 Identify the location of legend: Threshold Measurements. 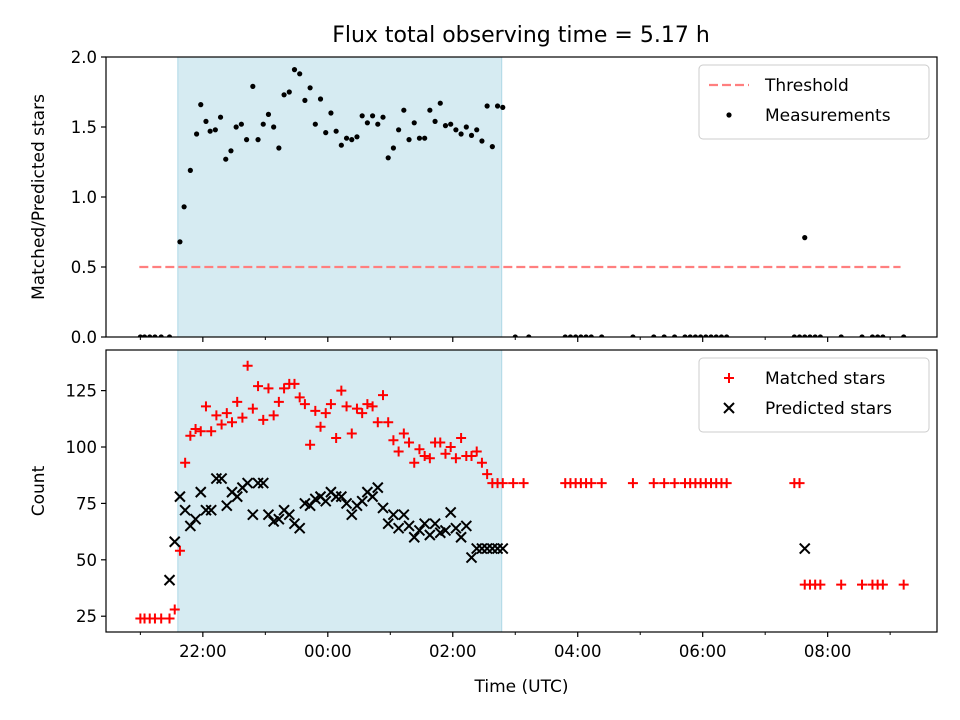
(814, 102).